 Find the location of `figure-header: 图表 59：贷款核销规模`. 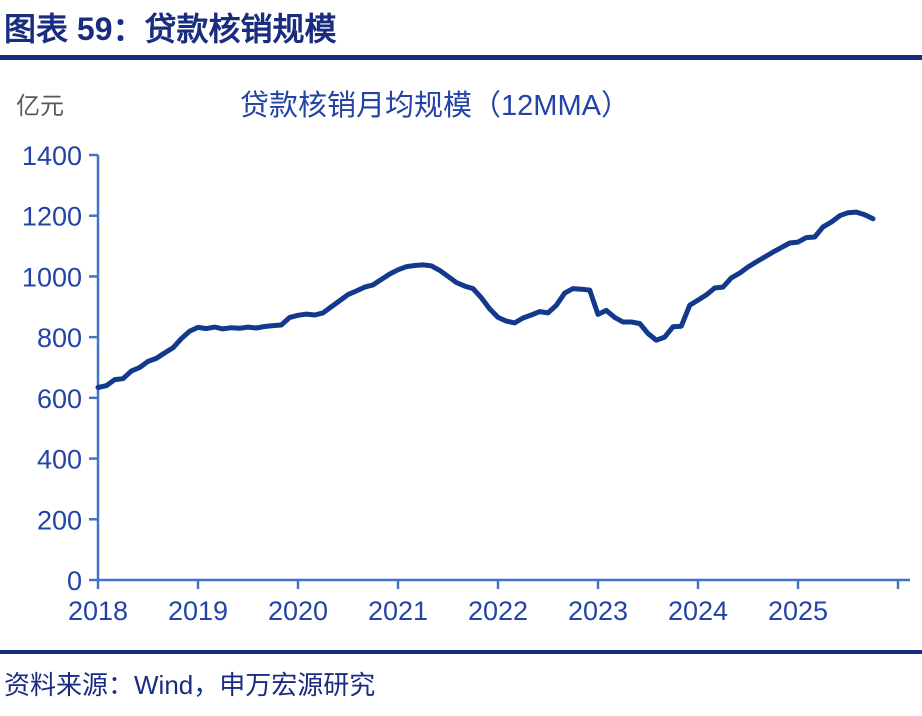

figure-header: 图表 59：贷款核销规模 is located at coordinates (461, 27).